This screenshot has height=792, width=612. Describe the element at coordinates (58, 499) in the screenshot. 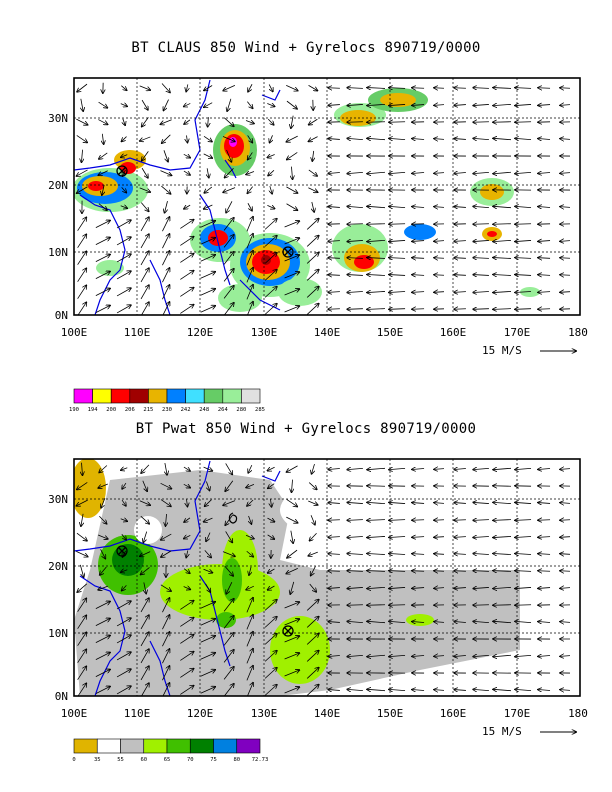

I see `bottom-lat-label: 30N` at that location.